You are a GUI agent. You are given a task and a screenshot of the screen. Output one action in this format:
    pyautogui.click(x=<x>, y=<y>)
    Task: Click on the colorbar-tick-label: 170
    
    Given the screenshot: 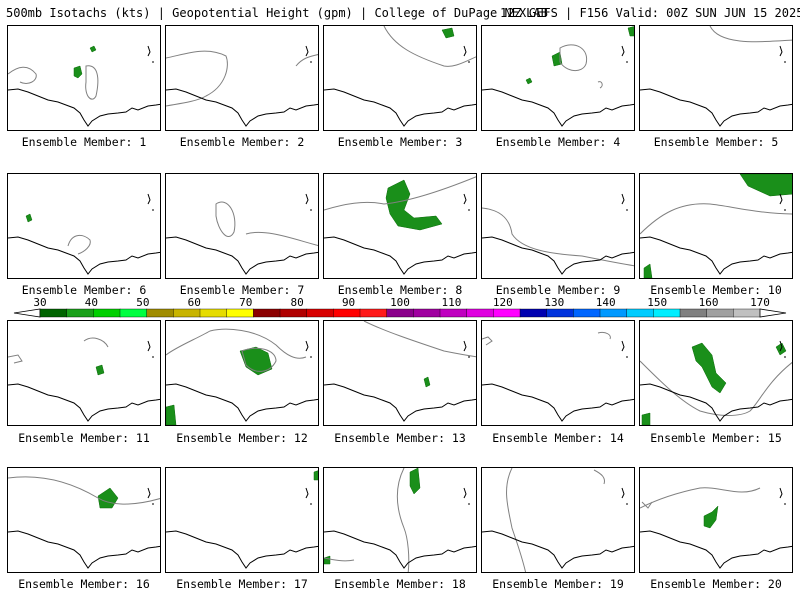 What is the action you would take?
    pyautogui.click(x=760, y=302)
    